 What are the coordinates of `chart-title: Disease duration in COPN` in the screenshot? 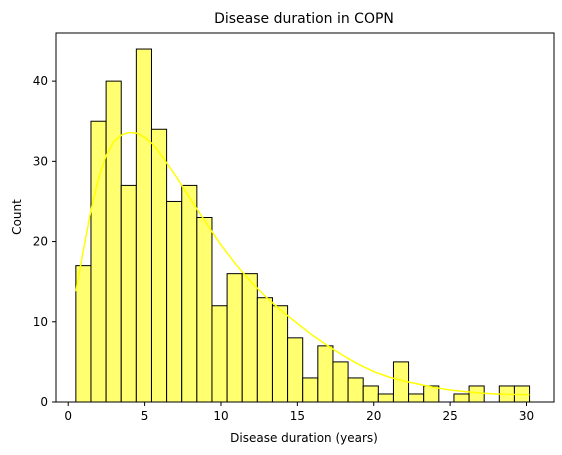 It's located at (304, 19).